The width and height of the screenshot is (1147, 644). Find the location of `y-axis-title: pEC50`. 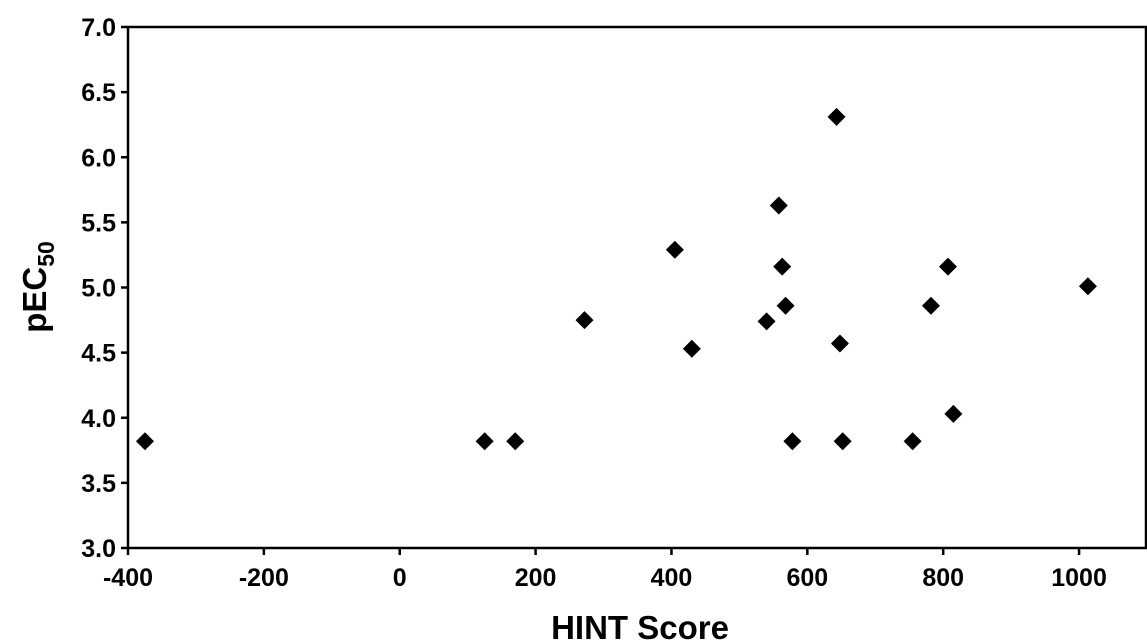

y-axis-title: pEC50 is located at coordinates (37, 287).